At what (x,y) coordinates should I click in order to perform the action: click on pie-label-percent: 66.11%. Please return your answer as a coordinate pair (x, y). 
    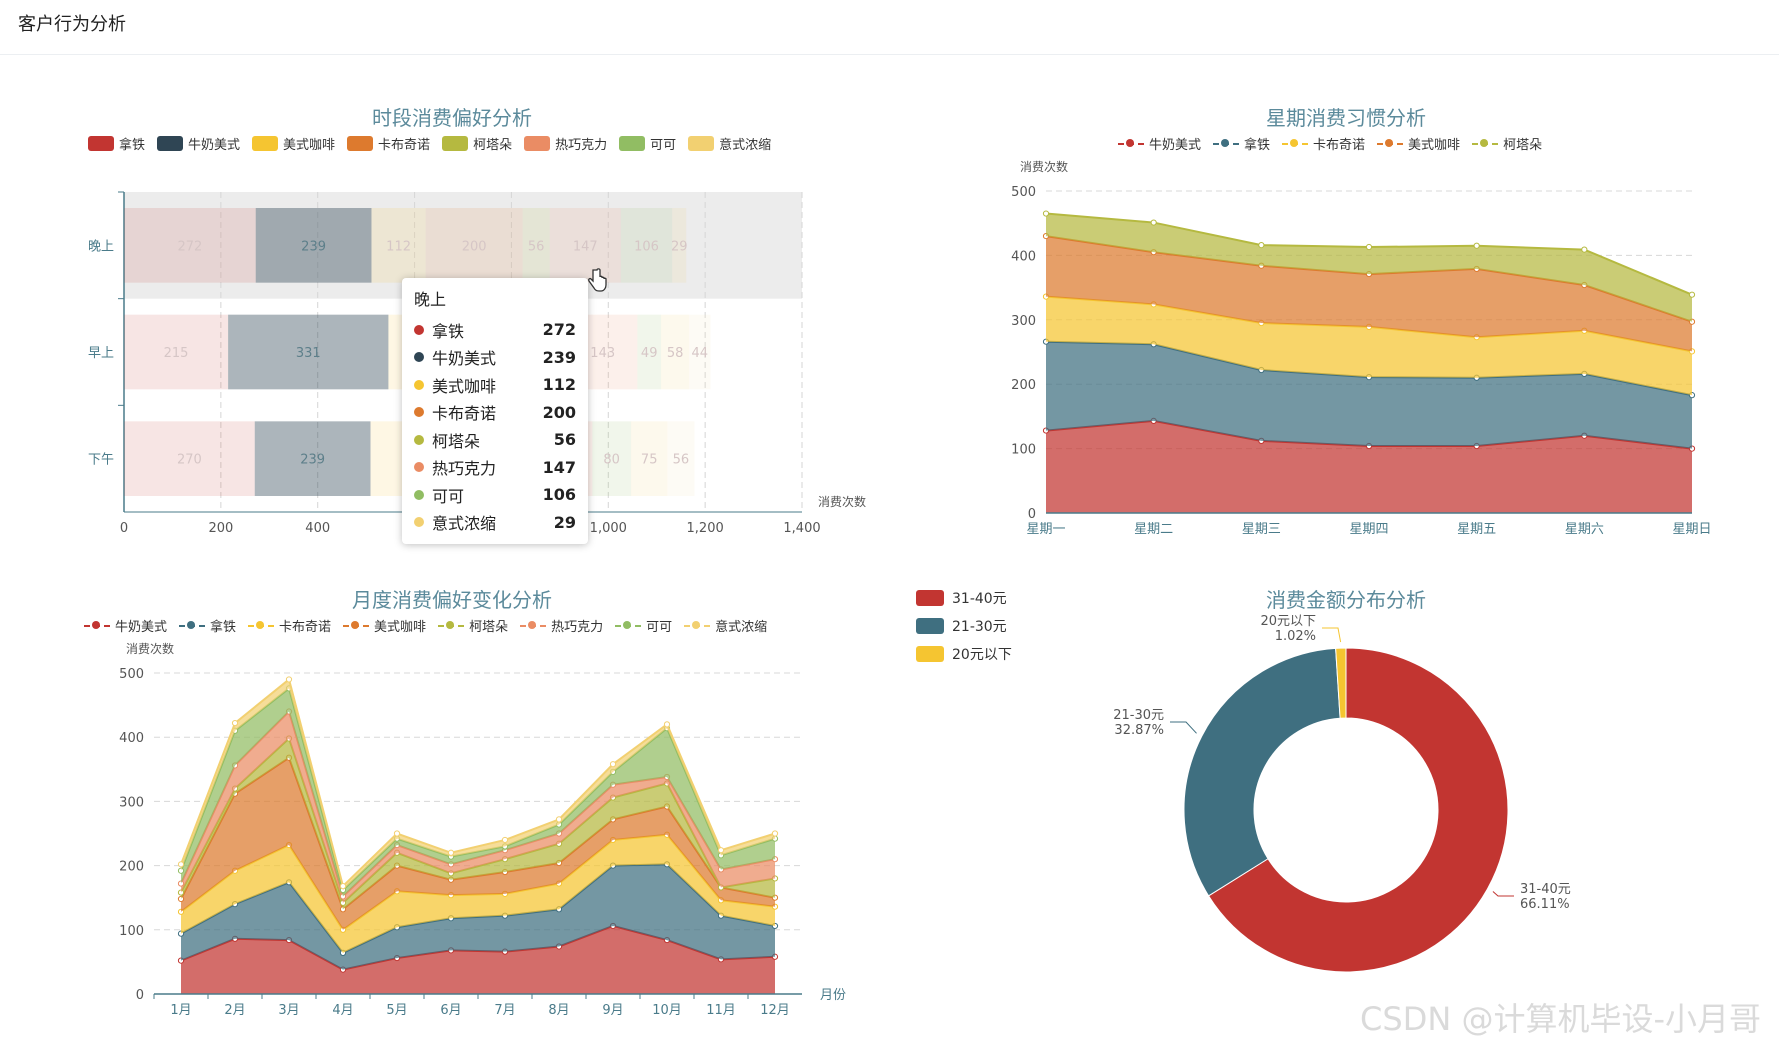
    Looking at the image, I should click on (1545, 904).